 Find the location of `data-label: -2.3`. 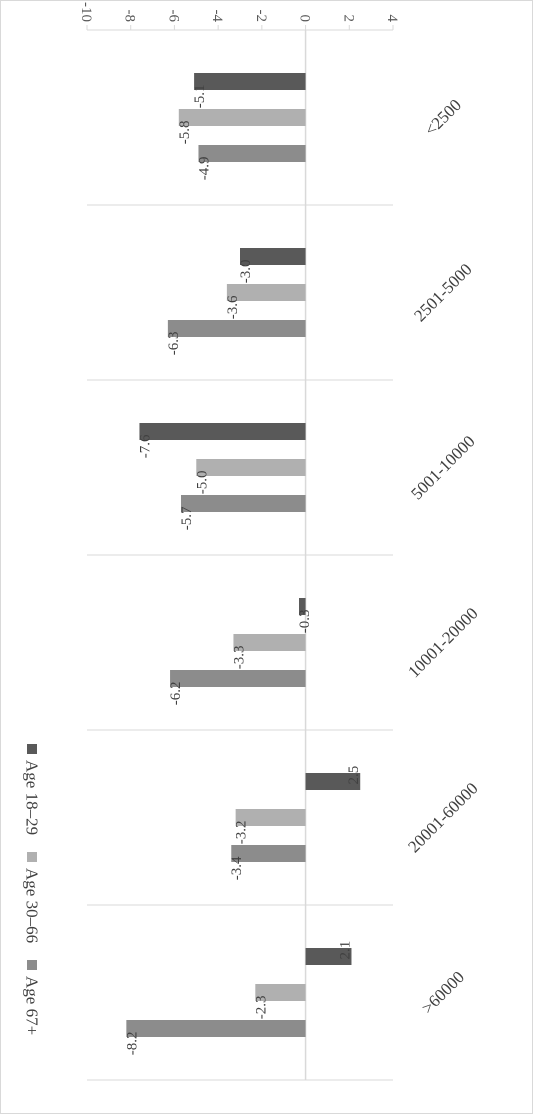

data-label: -2.3 is located at coordinates (261, 1008).